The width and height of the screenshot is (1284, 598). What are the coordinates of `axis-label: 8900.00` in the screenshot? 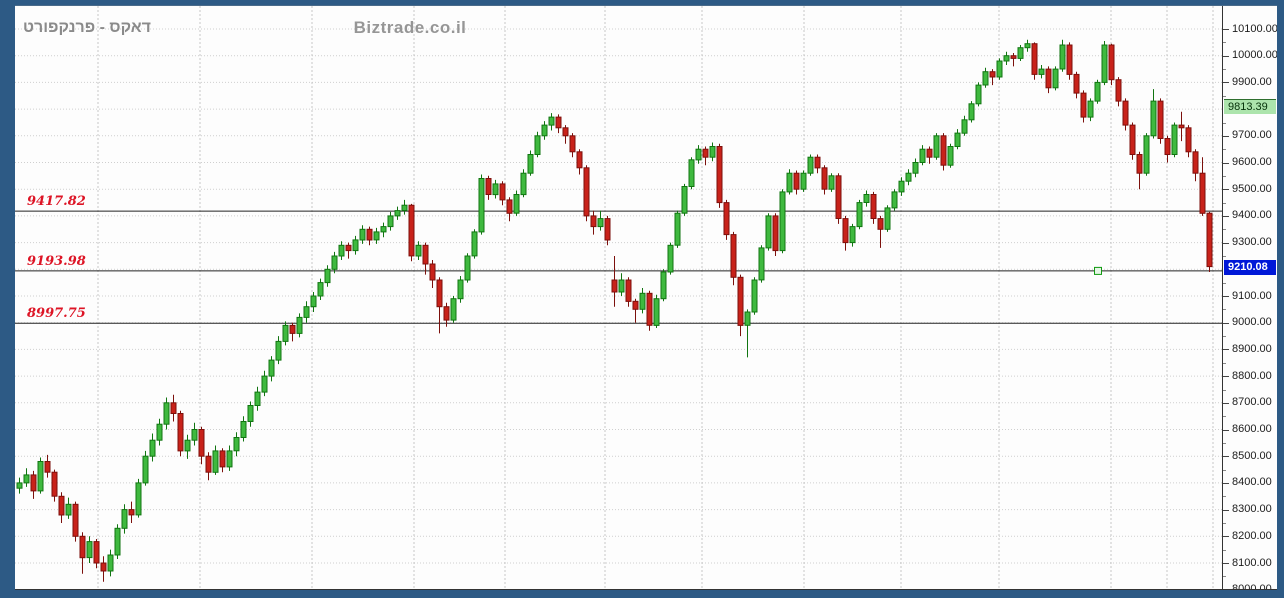 It's located at (1252, 348).